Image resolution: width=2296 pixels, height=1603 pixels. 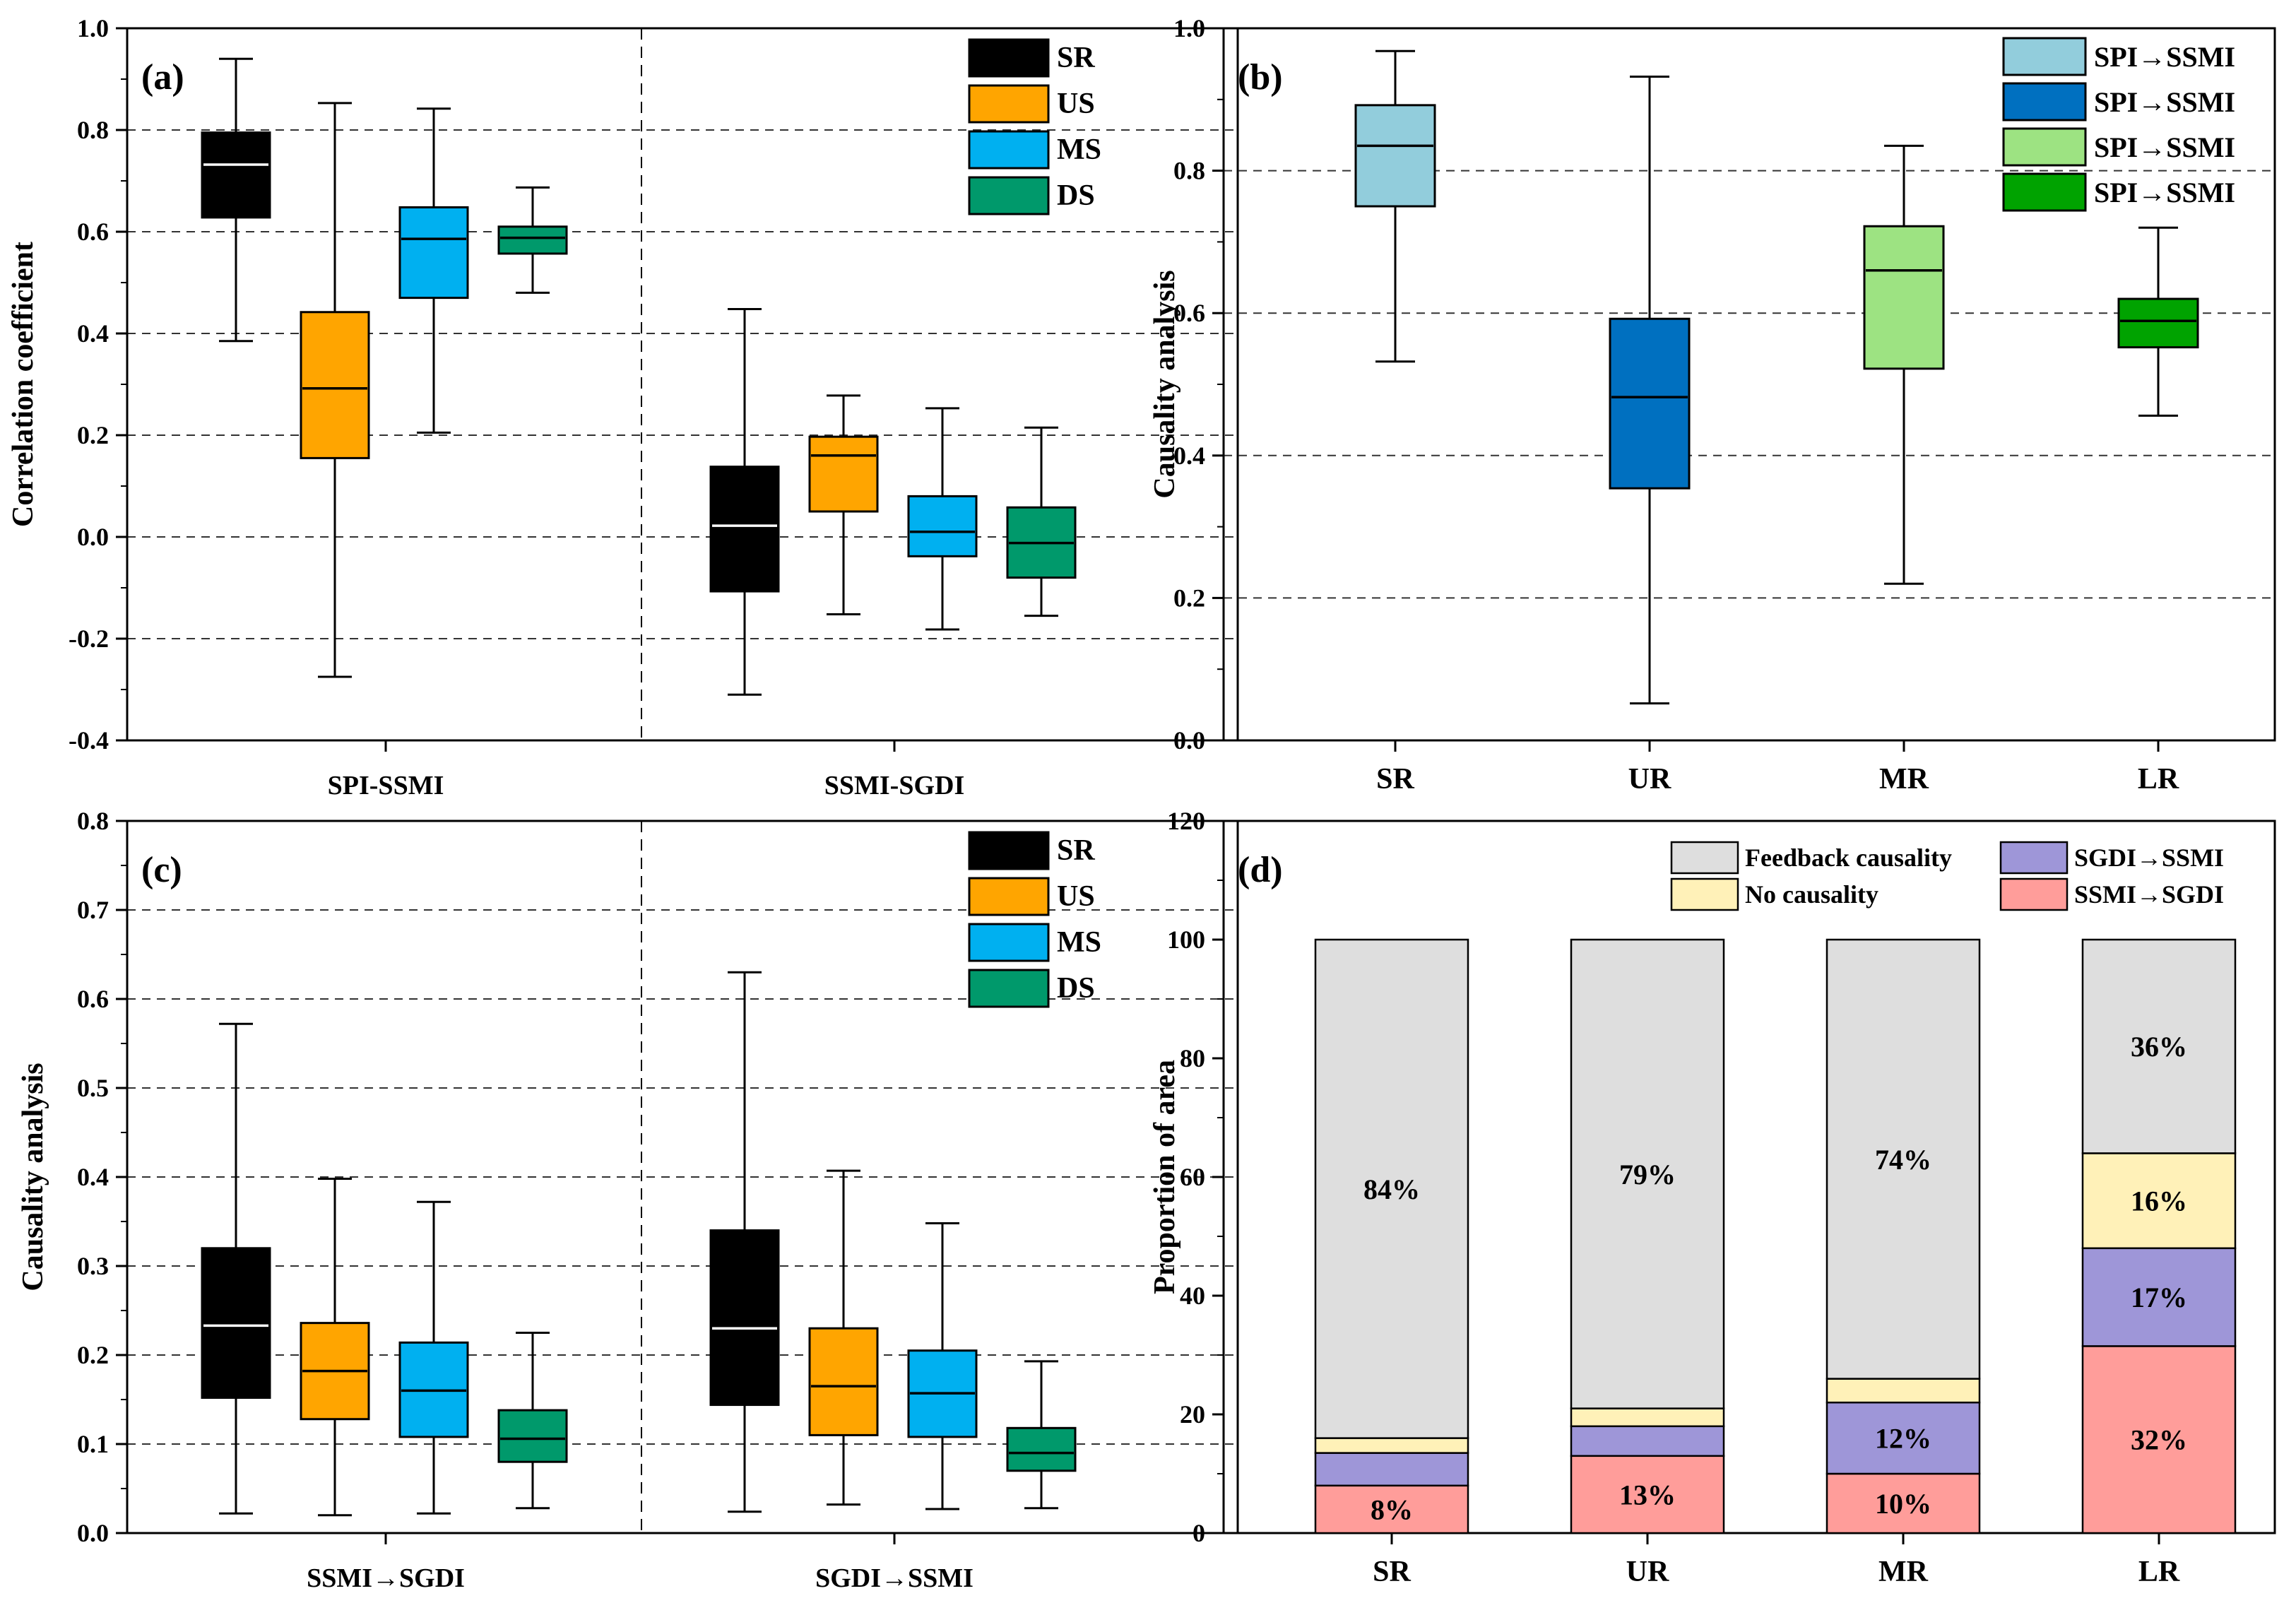 I want to click on panel-label: (b), so click(x=1260, y=77).